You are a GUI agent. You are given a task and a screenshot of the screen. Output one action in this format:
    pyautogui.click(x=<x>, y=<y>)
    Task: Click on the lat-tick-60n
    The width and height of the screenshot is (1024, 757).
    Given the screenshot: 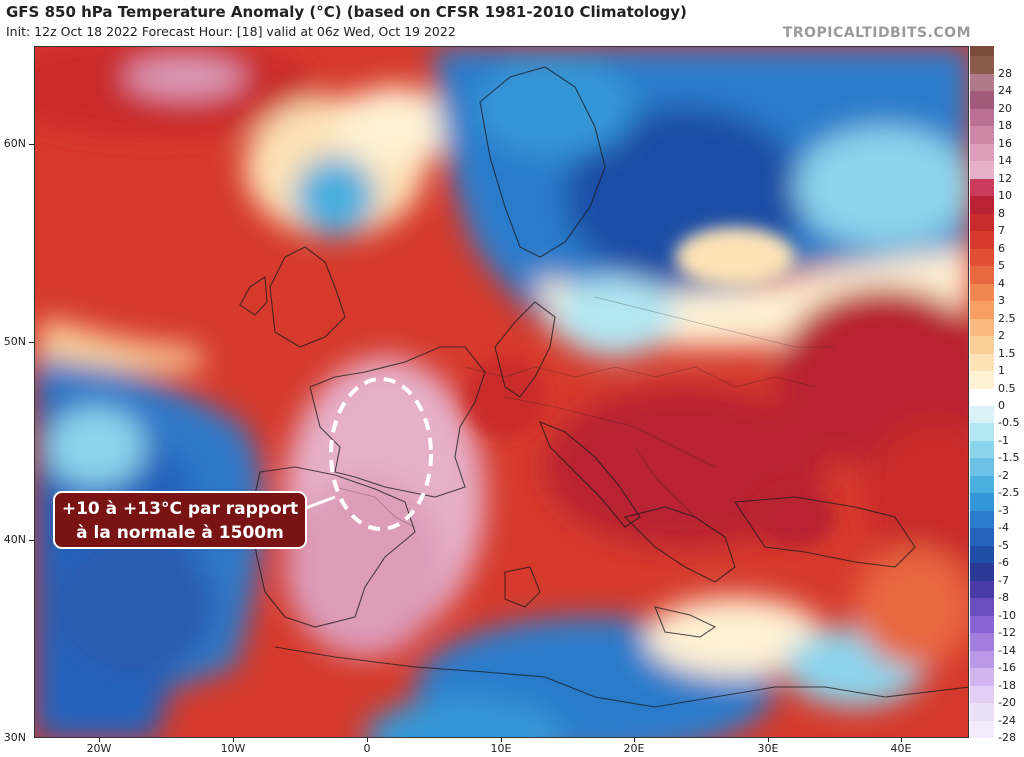 What is the action you would take?
    pyautogui.click(x=31, y=144)
    